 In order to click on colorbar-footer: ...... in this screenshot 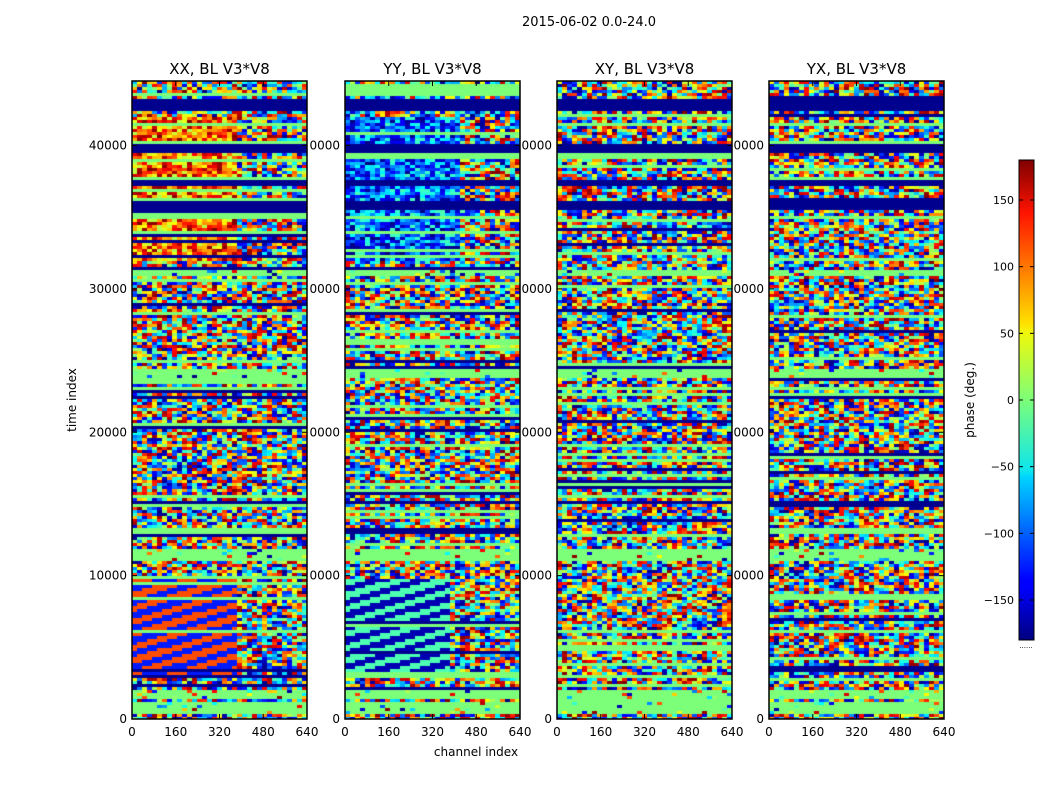, I will do `click(1025, 646)`.